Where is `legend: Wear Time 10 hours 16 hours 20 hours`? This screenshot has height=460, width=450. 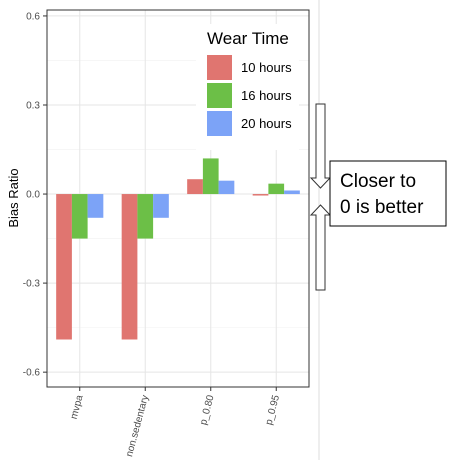 legend: Wear Time 10 hours 16 hours 20 hours is located at coordinates (247, 87).